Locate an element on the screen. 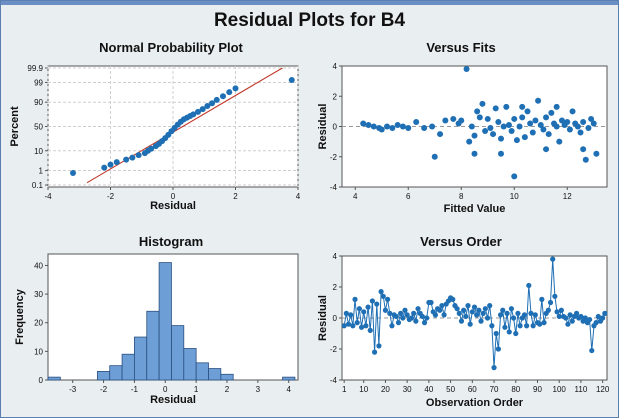 The image size is (619, 418). histogram-y-tick-label: 10 is located at coordinates (38, 351).